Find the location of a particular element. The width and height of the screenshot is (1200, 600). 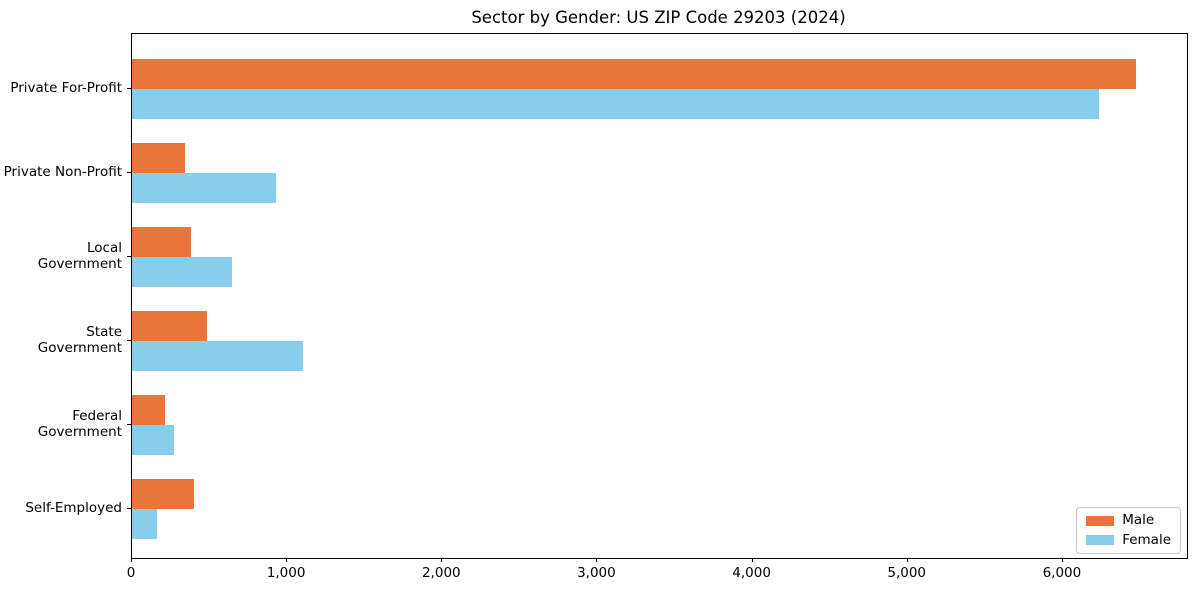

x-tick-label: 5,000 is located at coordinates (907, 573).